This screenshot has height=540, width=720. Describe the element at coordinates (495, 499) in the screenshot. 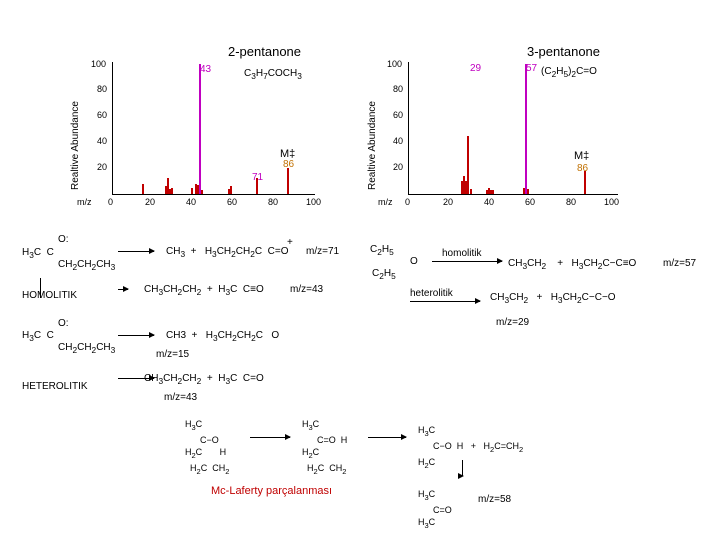

I see `mclafferty-product-mz: m/z=58` at that location.